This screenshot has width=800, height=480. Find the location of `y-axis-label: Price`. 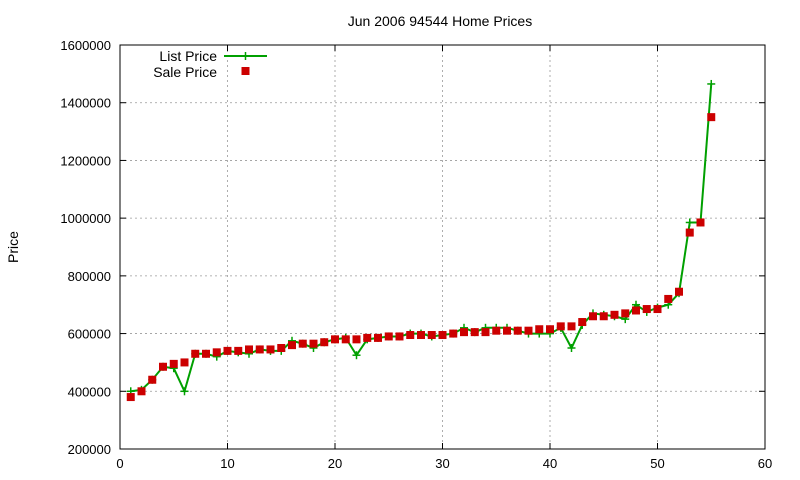

y-axis-label: Price is located at coordinates (13, 247).